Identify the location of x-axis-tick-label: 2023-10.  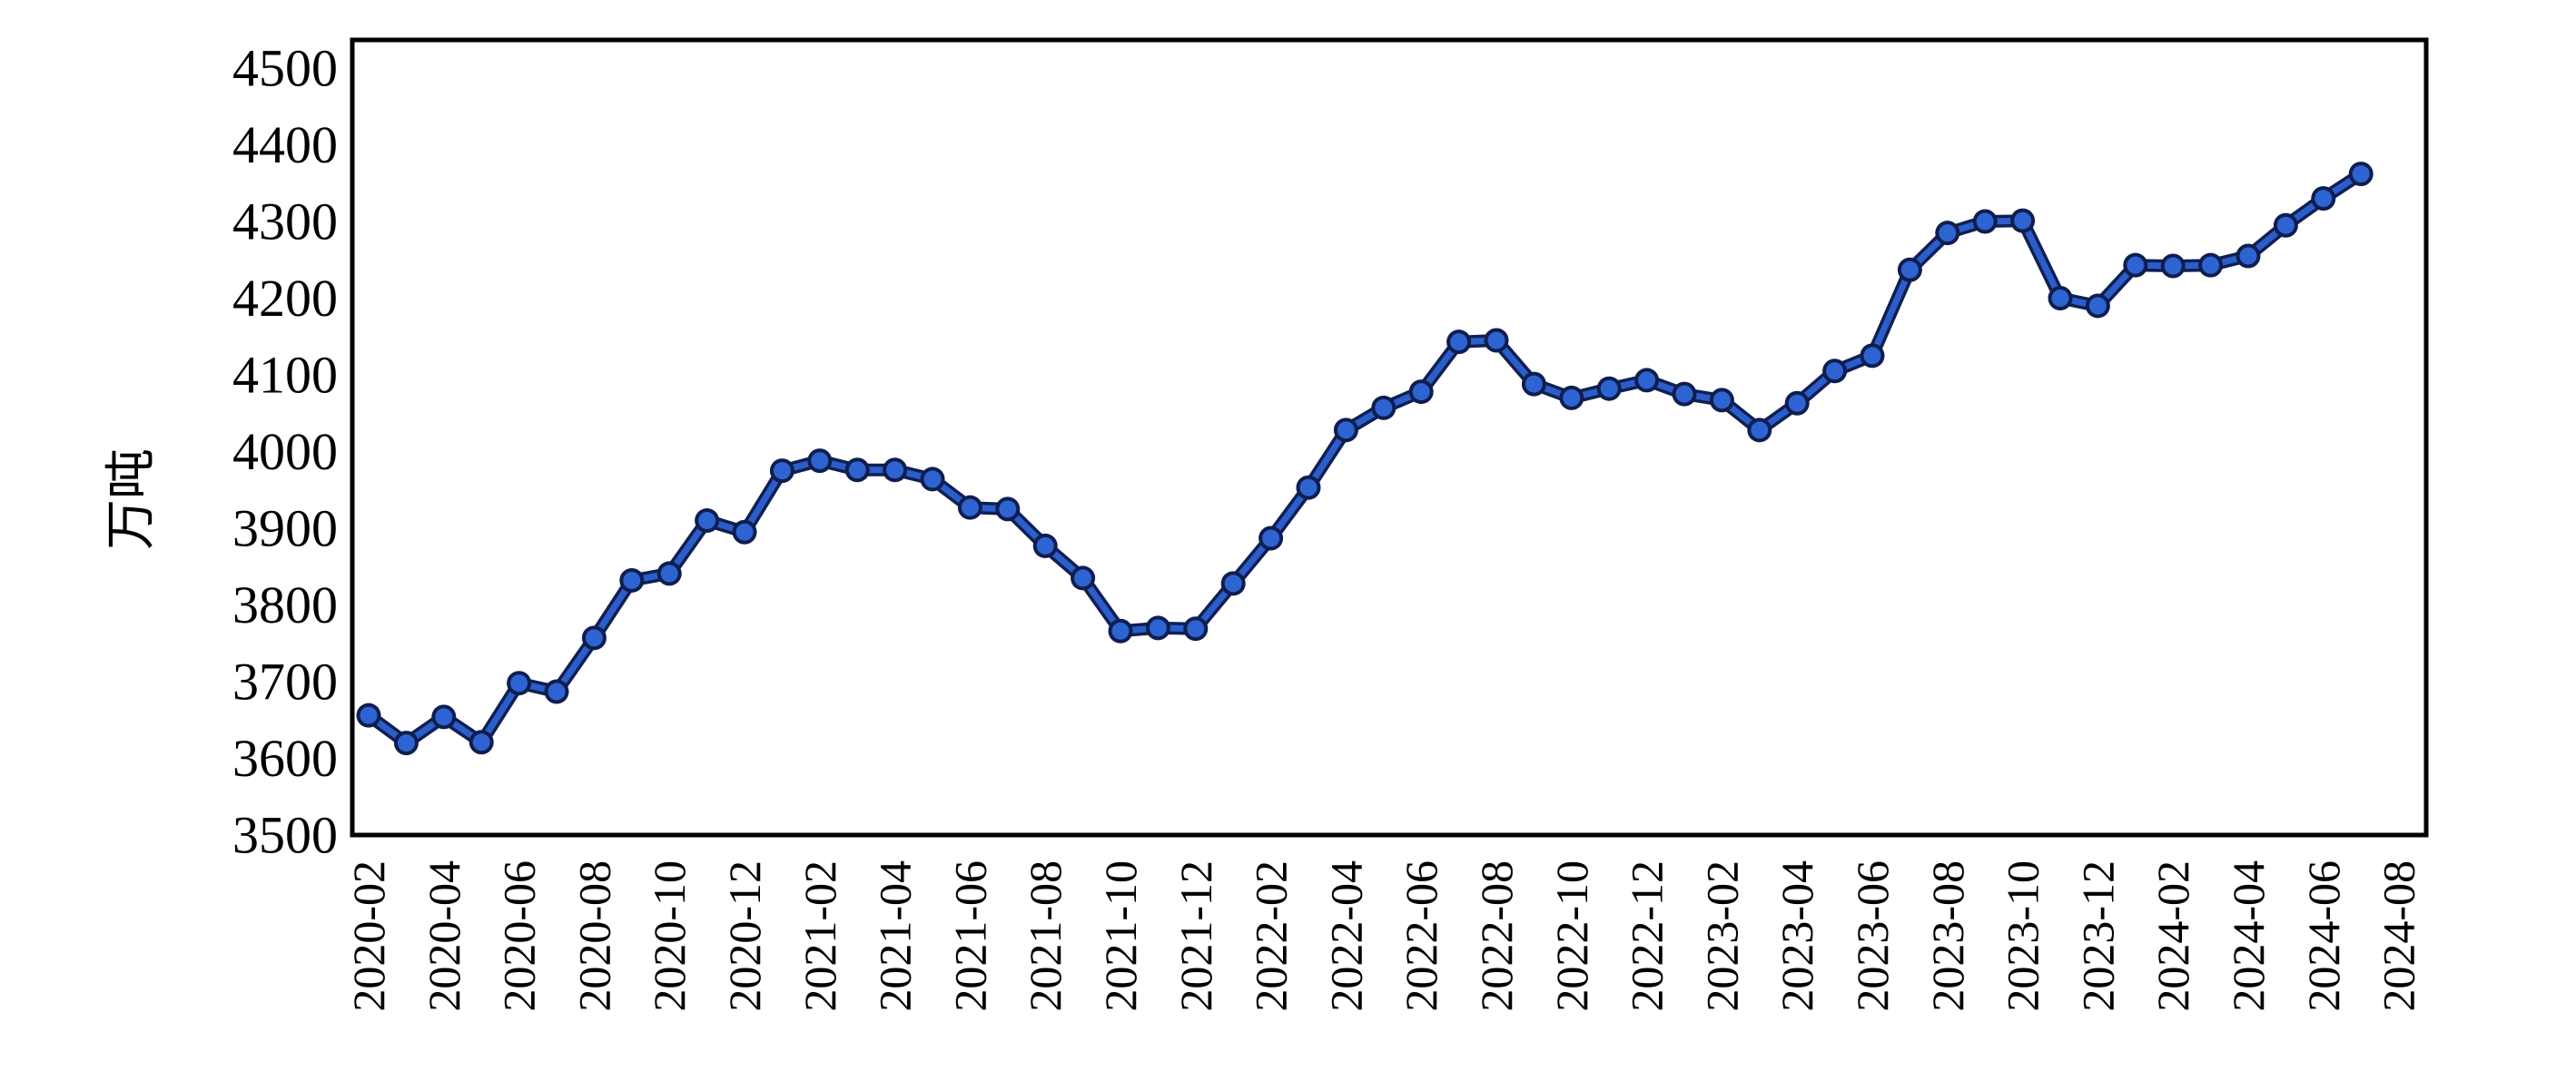
(2023, 936).